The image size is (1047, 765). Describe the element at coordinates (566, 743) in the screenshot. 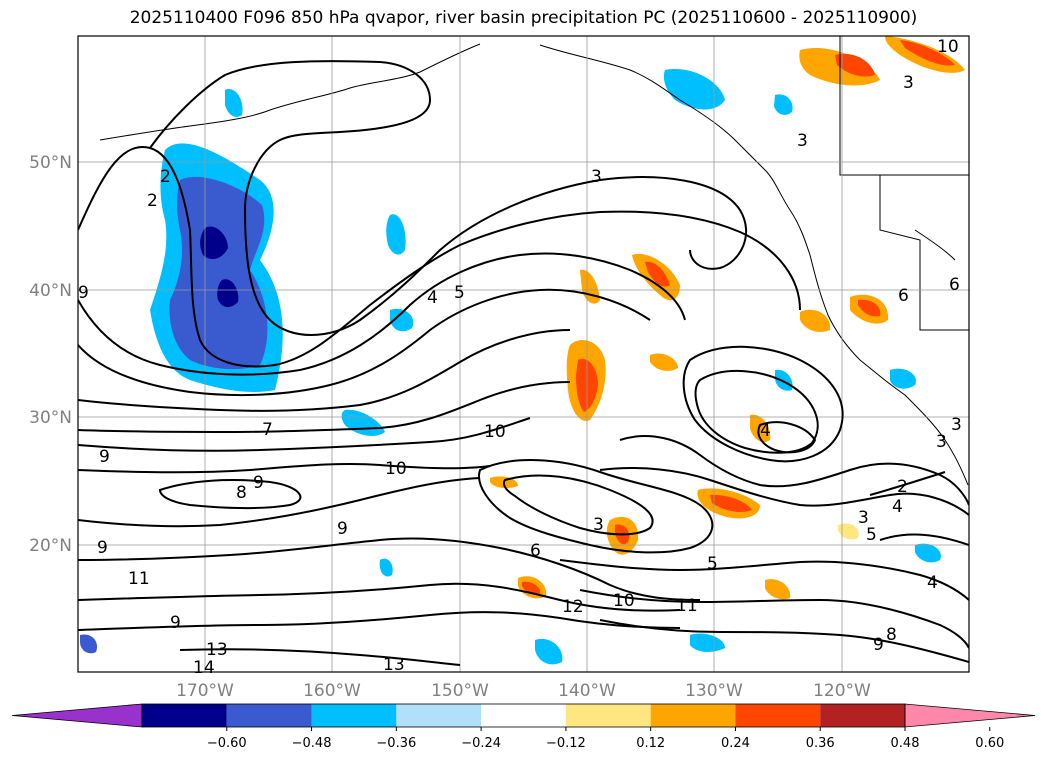

I see `colorbar-tick-label: −0.12` at that location.